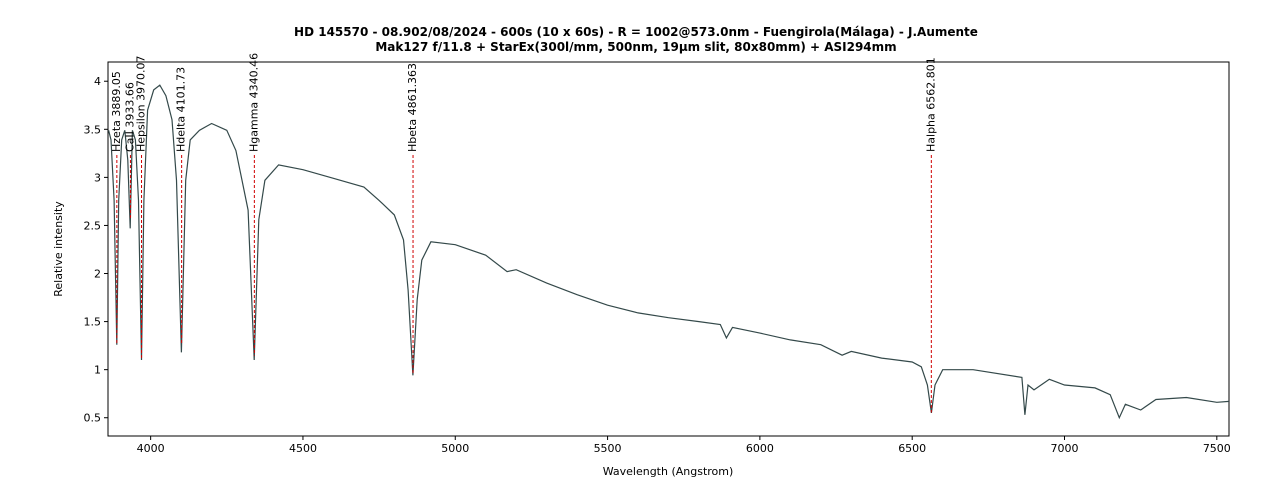 The image size is (1274, 500). What do you see at coordinates (151, 448) in the screenshot?
I see `x-tick-label: 4000` at bounding box center [151, 448].